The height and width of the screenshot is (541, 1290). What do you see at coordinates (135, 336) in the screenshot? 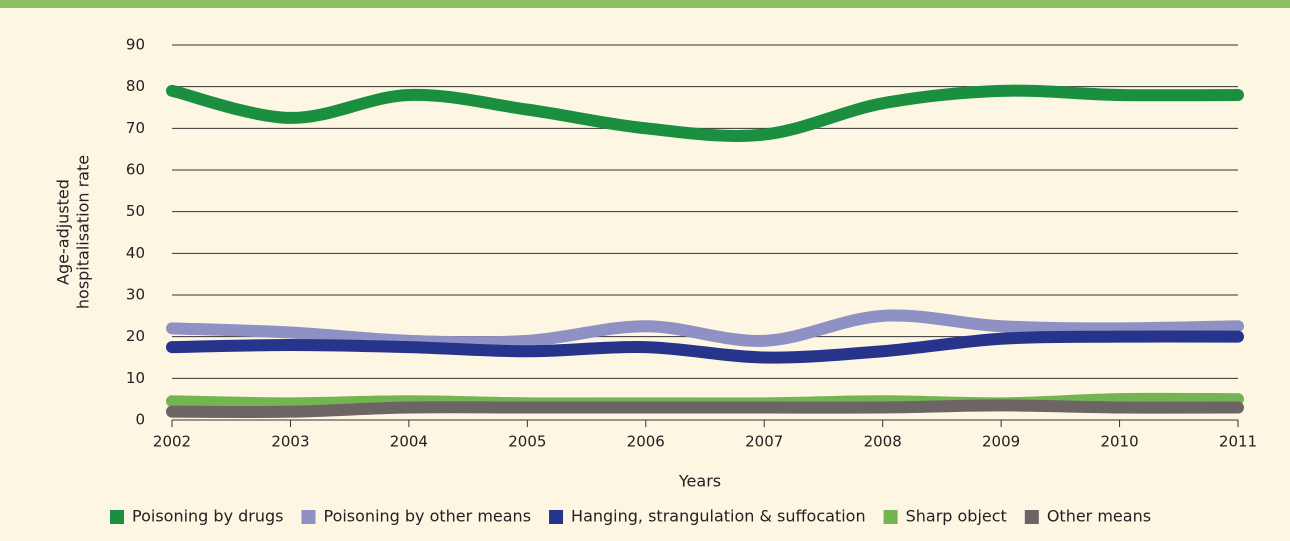
I see `y-tick-label: 20` at bounding box center [135, 336].